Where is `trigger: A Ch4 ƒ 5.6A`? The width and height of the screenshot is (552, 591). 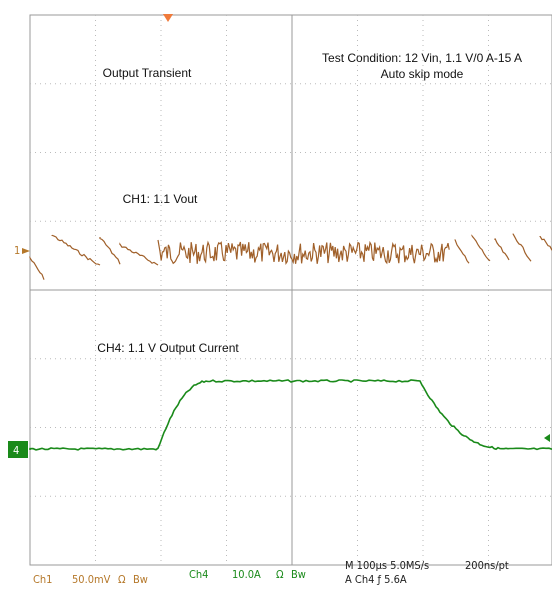 trigger: A Ch4 ƒ 5.6A is located at coordinates (376, 579).